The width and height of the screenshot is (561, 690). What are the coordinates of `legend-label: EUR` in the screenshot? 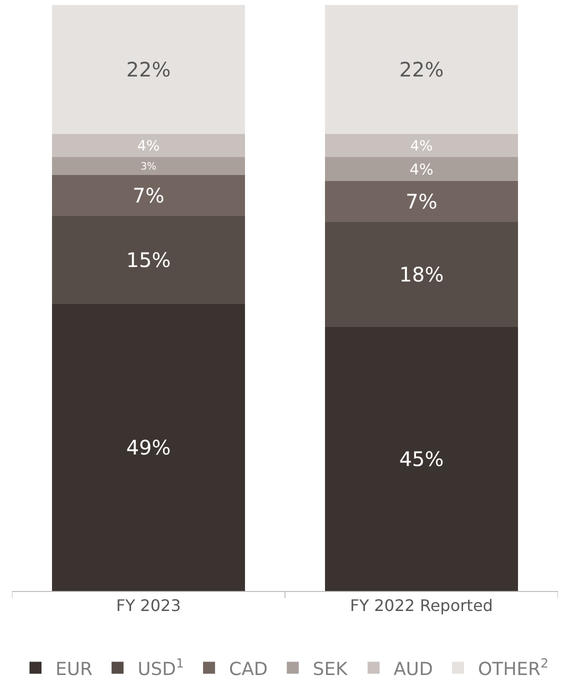 It's located at (74, 669).